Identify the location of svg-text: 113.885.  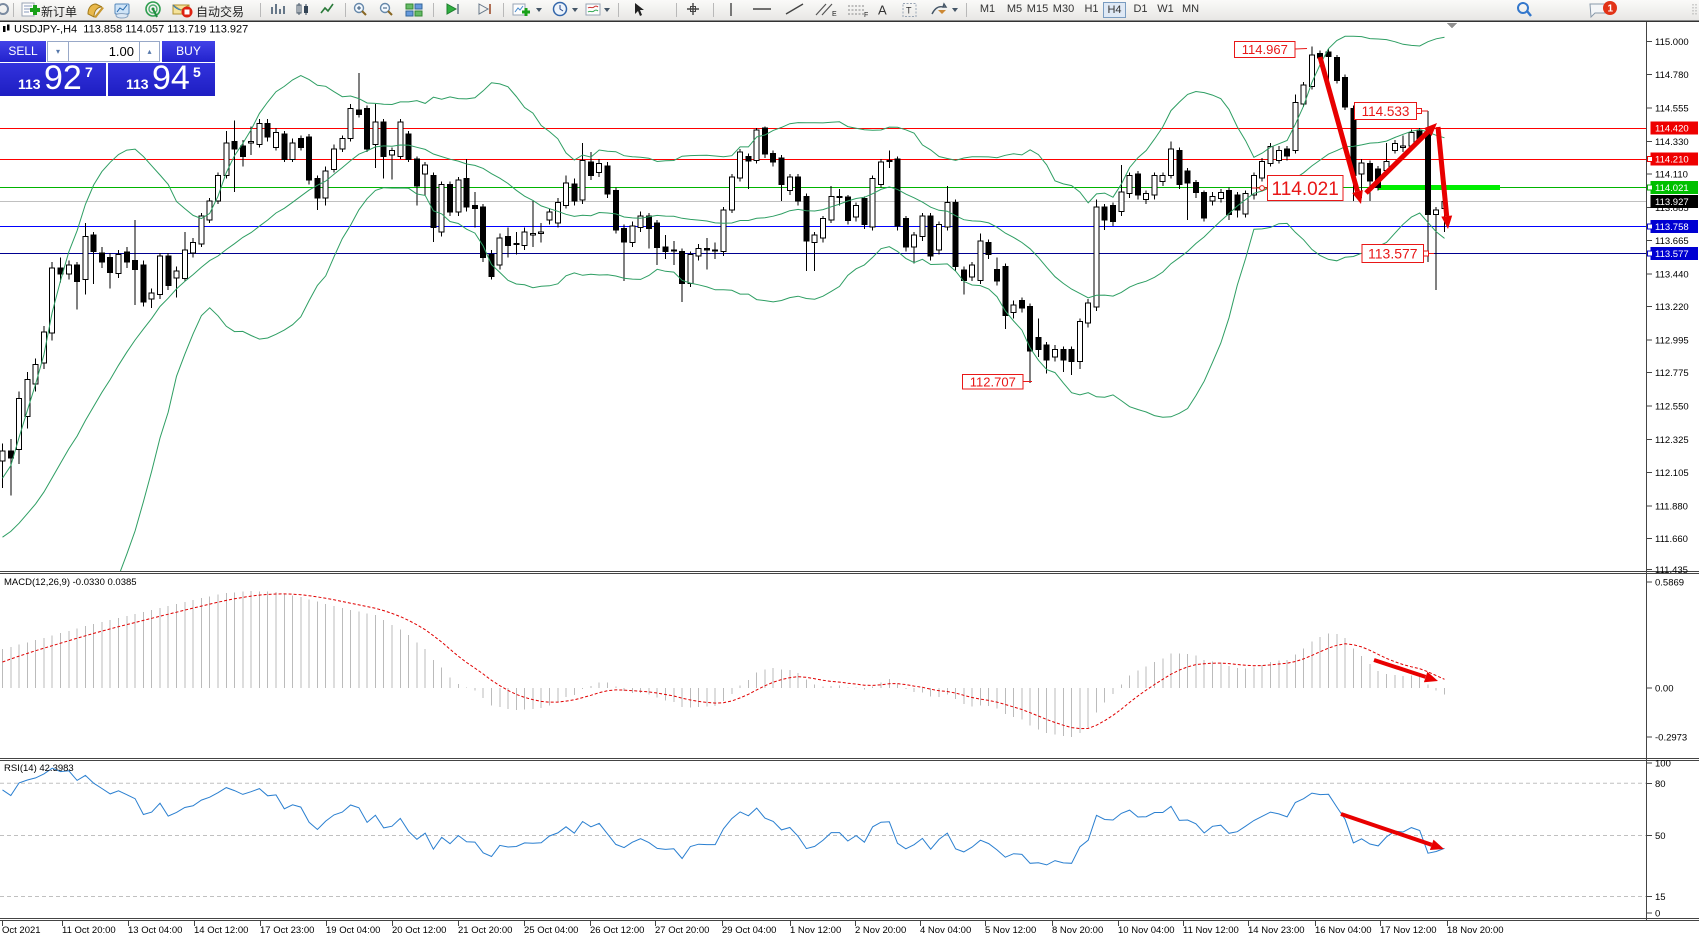
(1672, 208).